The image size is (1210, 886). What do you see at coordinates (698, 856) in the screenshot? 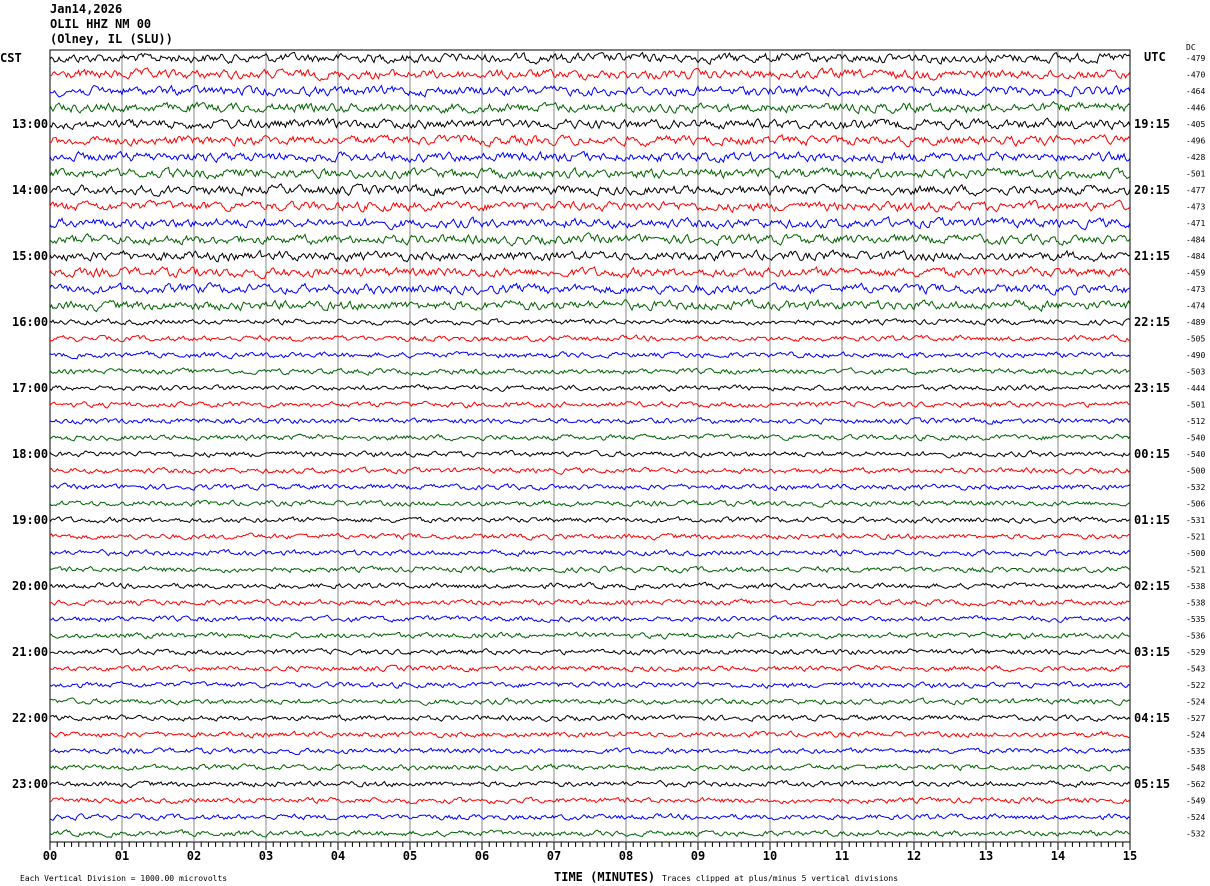
I see `x-tick-label: 09` at bounding box center [698, 856].